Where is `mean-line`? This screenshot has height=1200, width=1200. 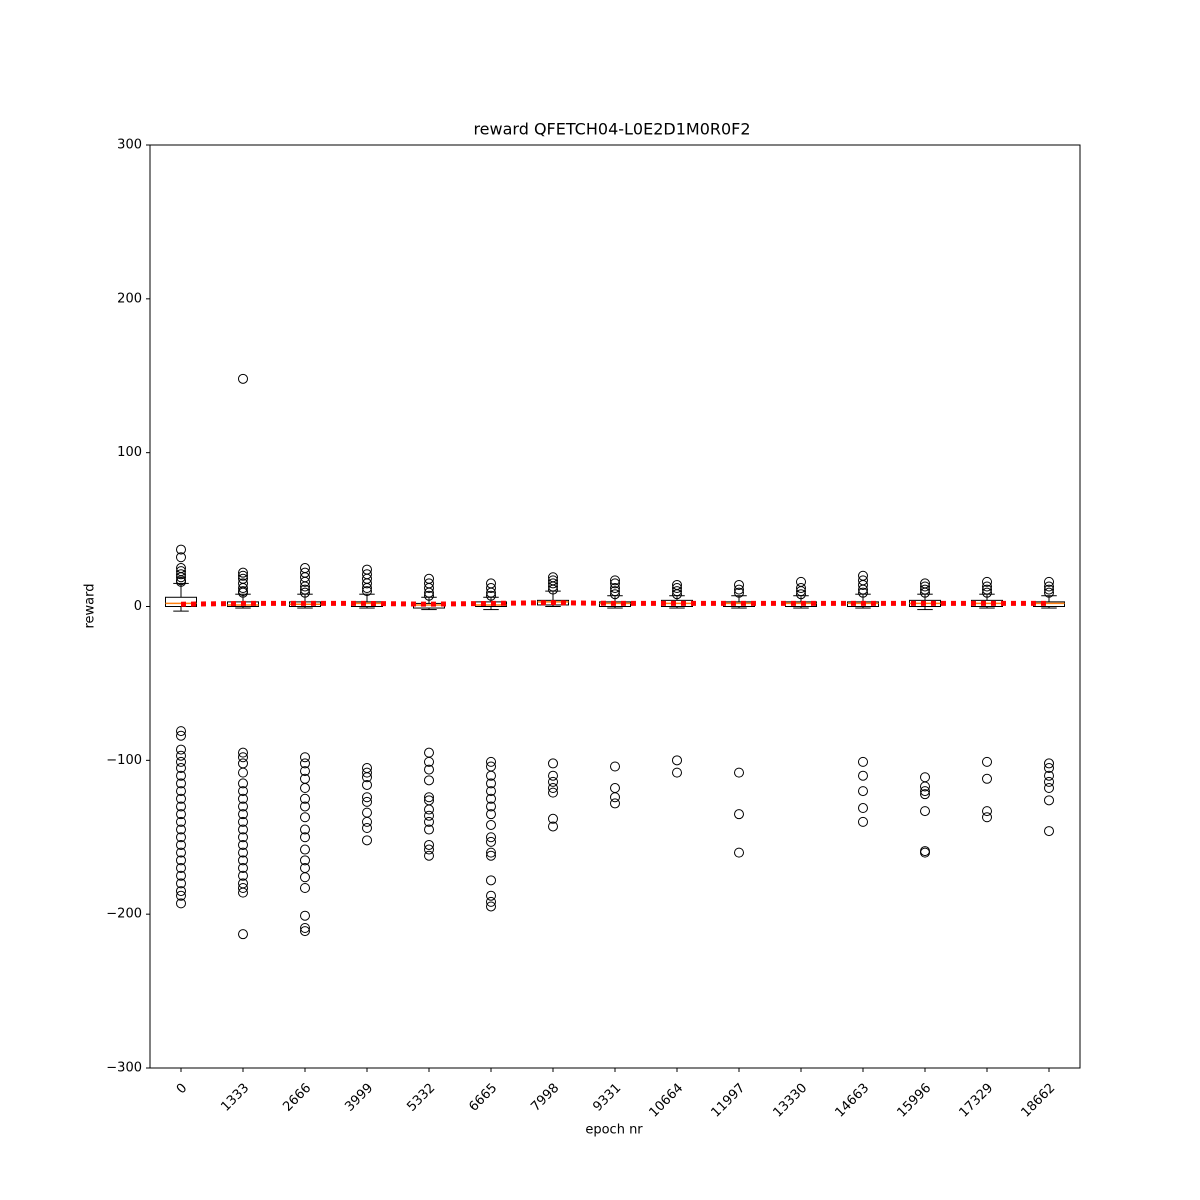
mean-line is located at coordinates (614, 603).